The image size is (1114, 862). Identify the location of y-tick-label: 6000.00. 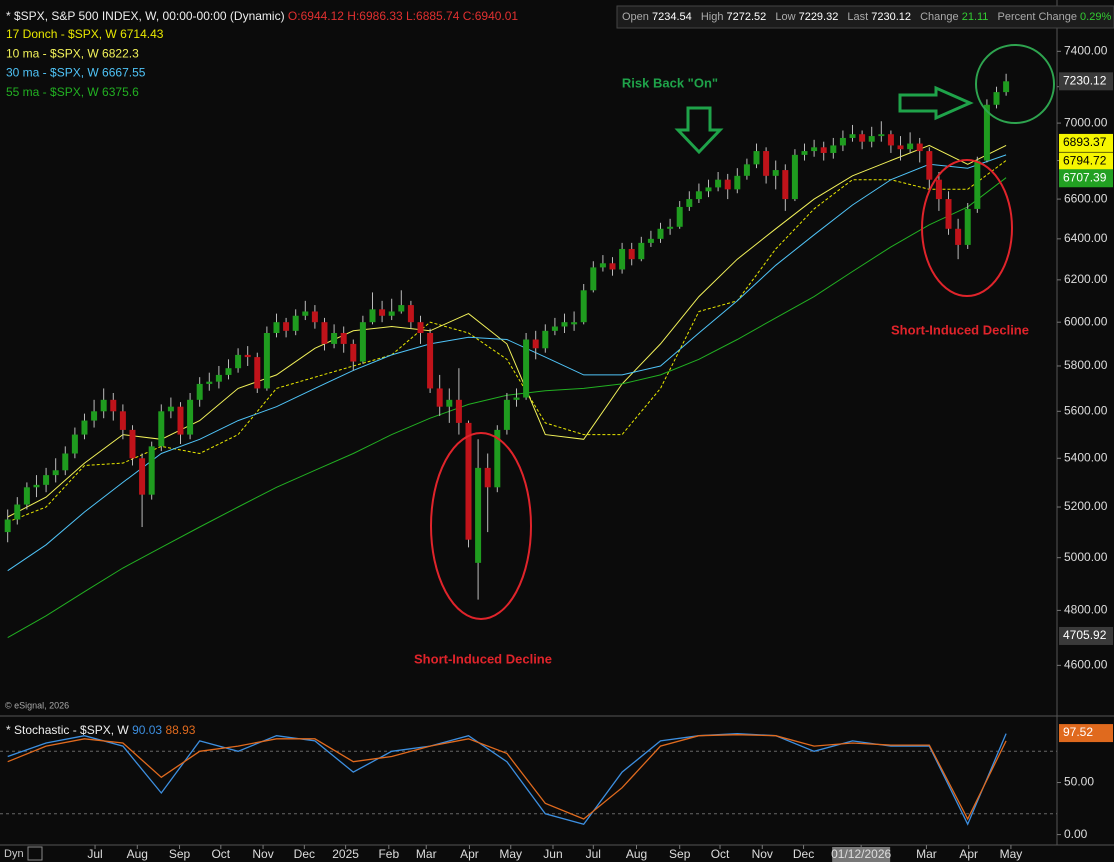
(1086, 321).